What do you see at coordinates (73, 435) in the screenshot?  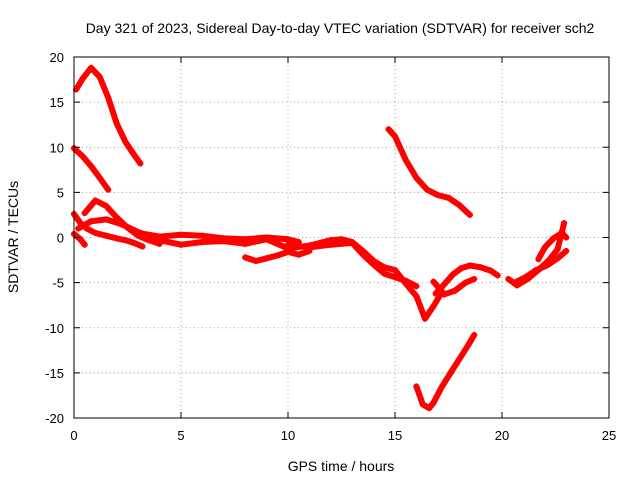 I see `x-tick-label: 0` at bounding box center [73, 435].